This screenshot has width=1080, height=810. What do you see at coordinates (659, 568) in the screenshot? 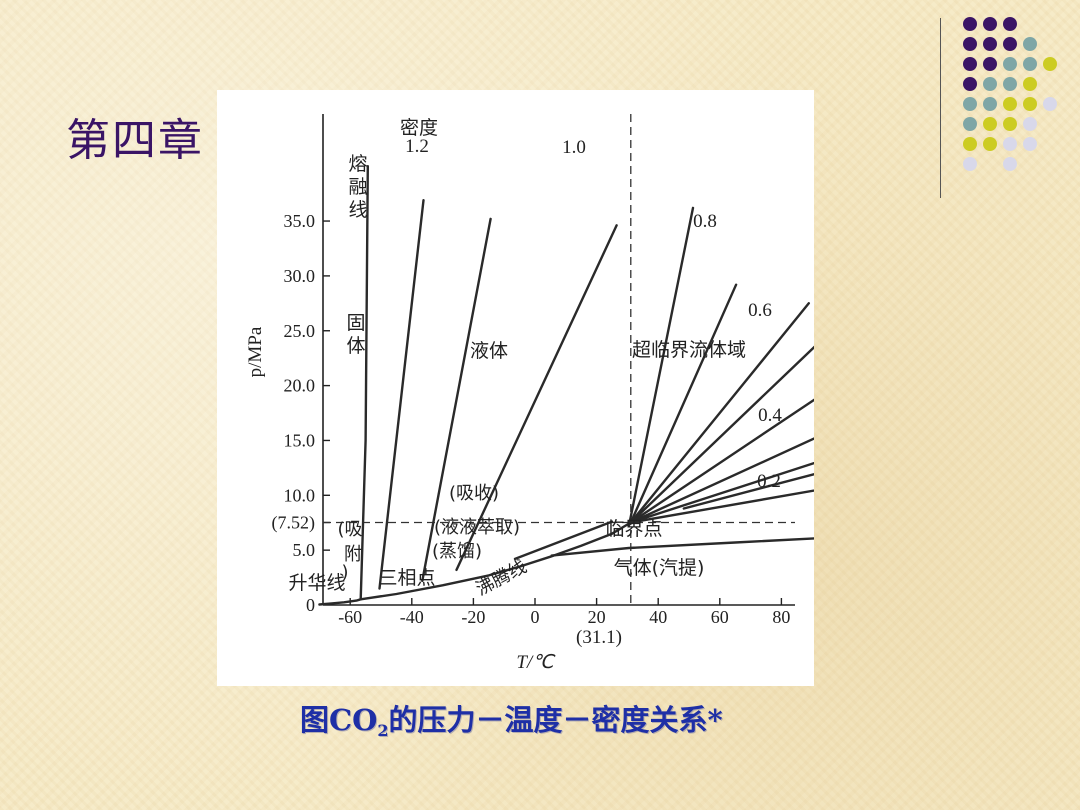
I see `gas-label: 气体(汽提)` at bounding box center [659, 568].